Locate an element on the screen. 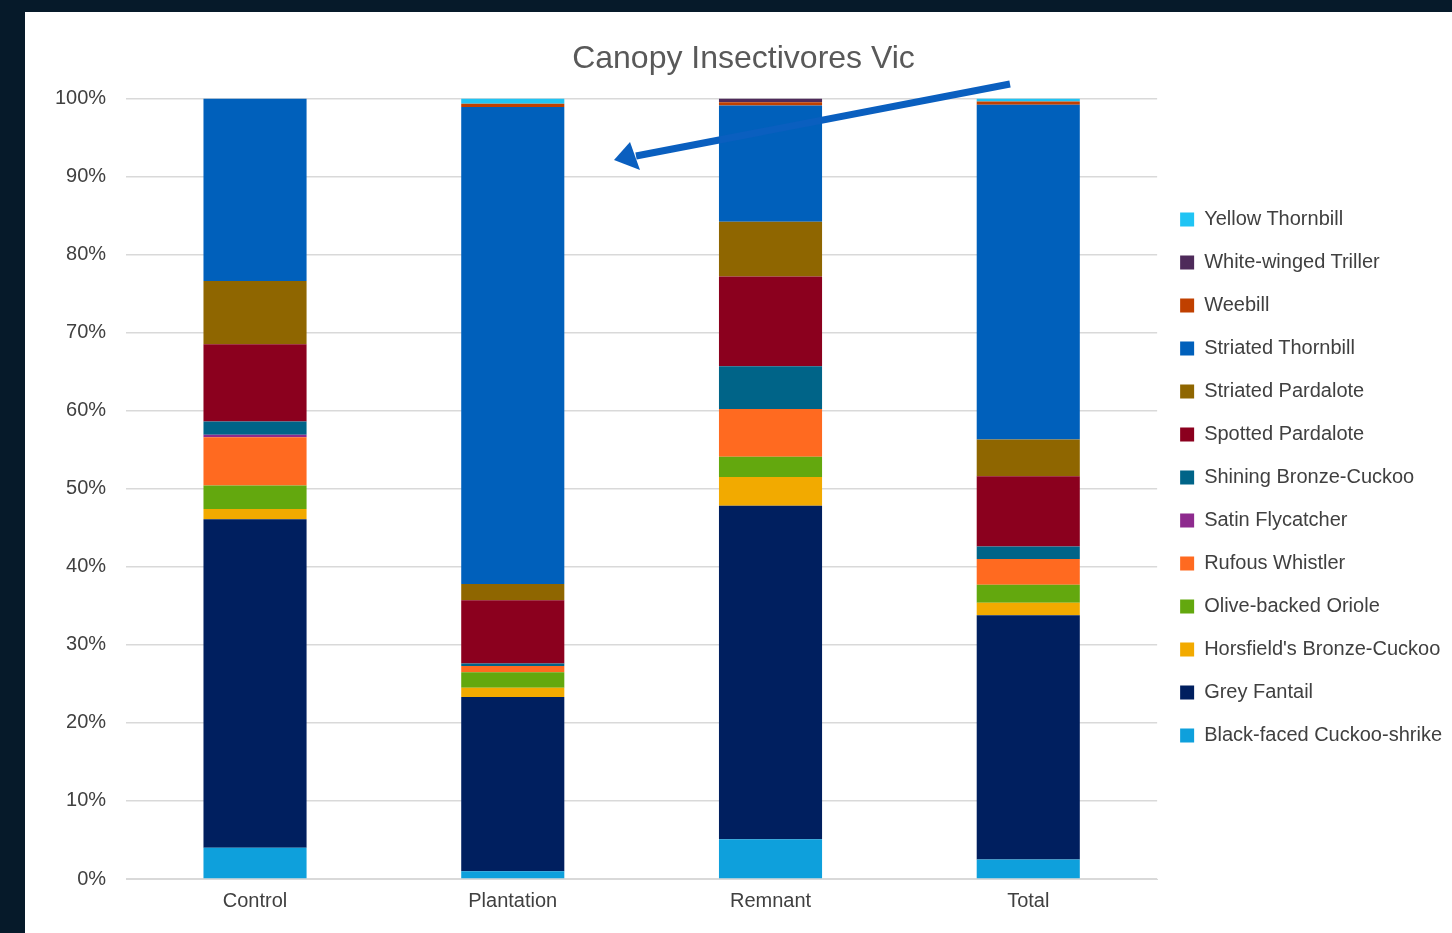 Image resolution: width=1452 pixels, height=933 pixels. legend-label: Shining Bronze-Cuckoo is located at coordinates (1309, 476).